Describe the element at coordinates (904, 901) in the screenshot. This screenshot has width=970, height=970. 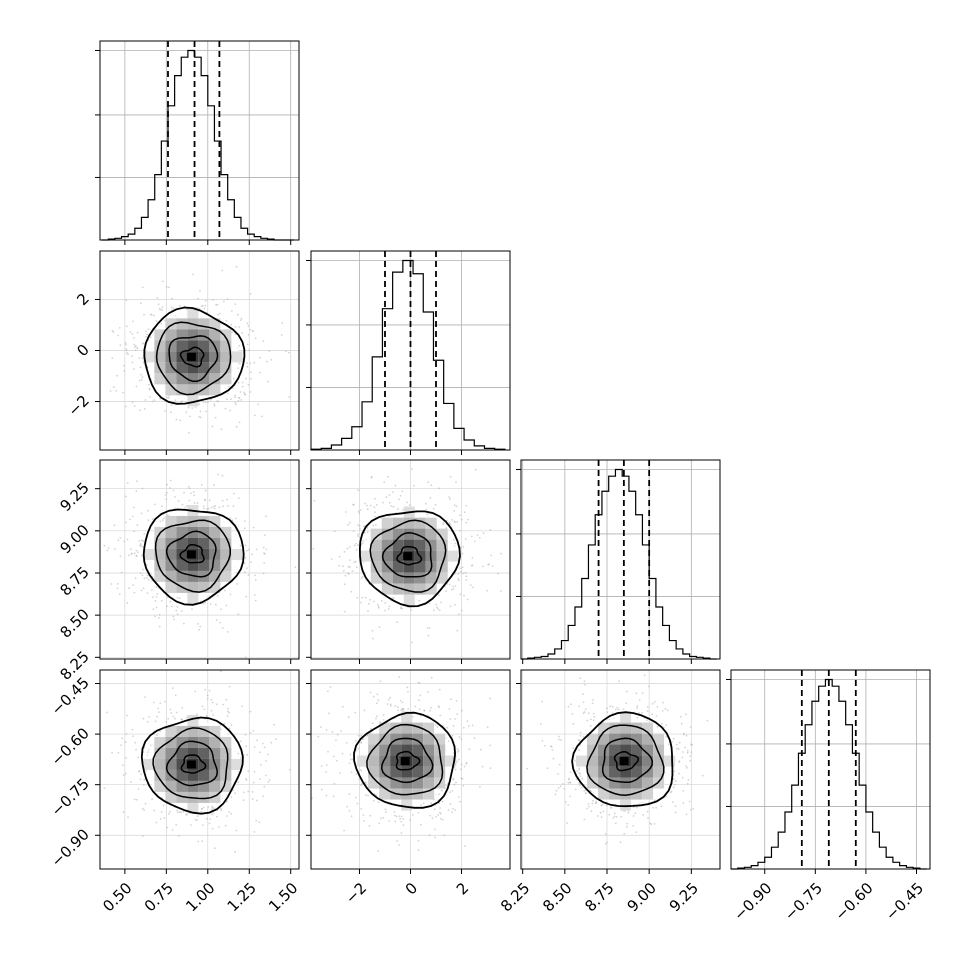
I see `x-tick-label: −0.45` at that location.